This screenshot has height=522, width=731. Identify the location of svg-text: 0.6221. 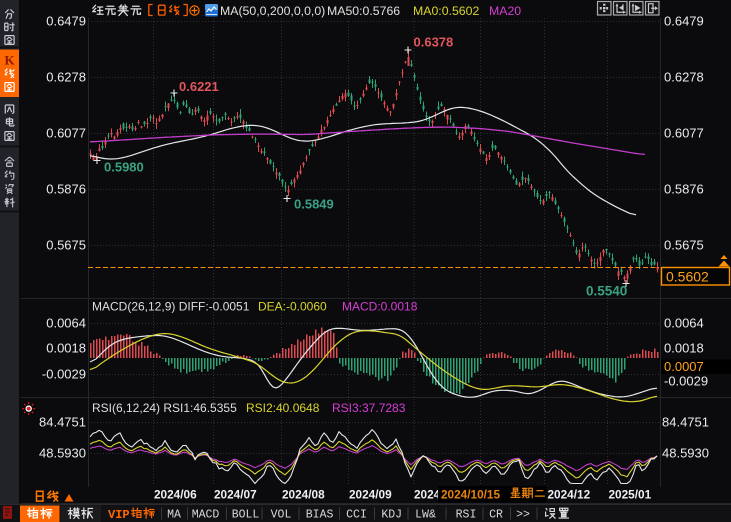
(199, 86).